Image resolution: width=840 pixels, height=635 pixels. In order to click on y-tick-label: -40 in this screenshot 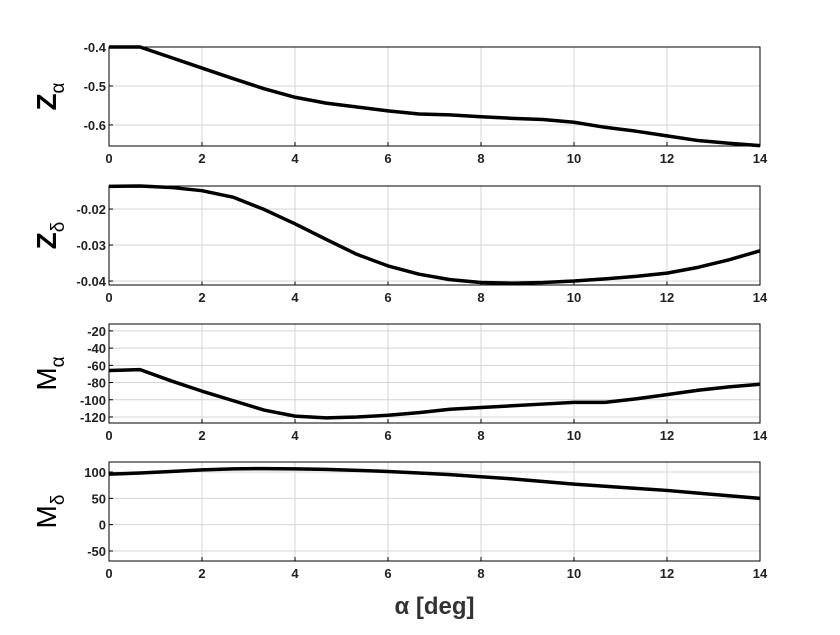, I will do `click(96, 348)`.